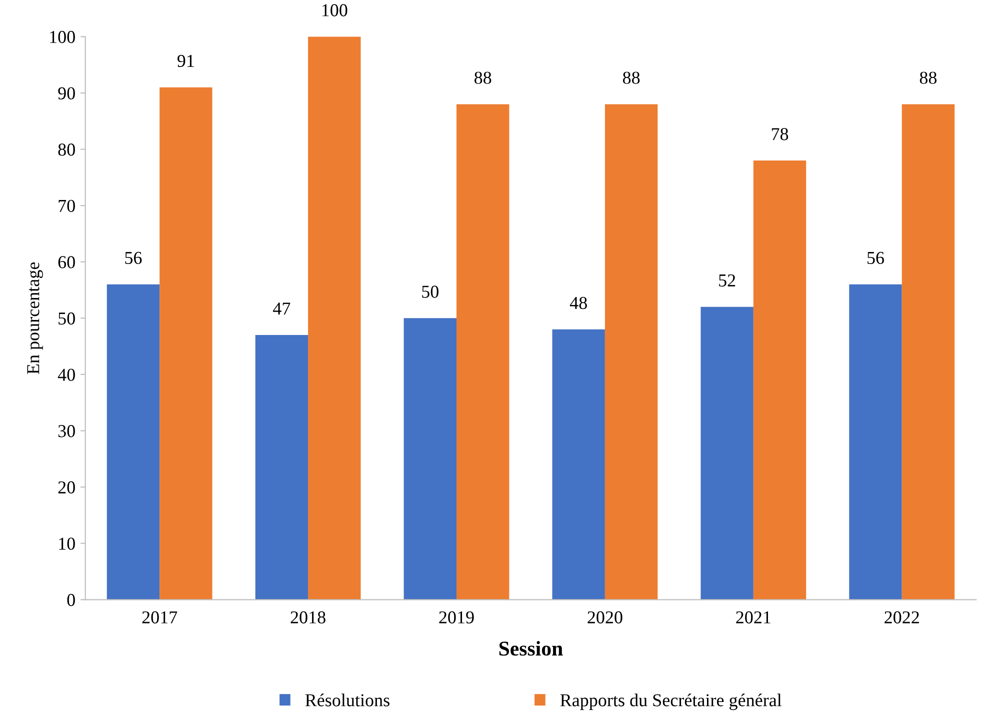 The image size is (981, 719). Describe the element at coordinates (66, 262) in the screenshot. I see `y-tick-label: 60` at that location.